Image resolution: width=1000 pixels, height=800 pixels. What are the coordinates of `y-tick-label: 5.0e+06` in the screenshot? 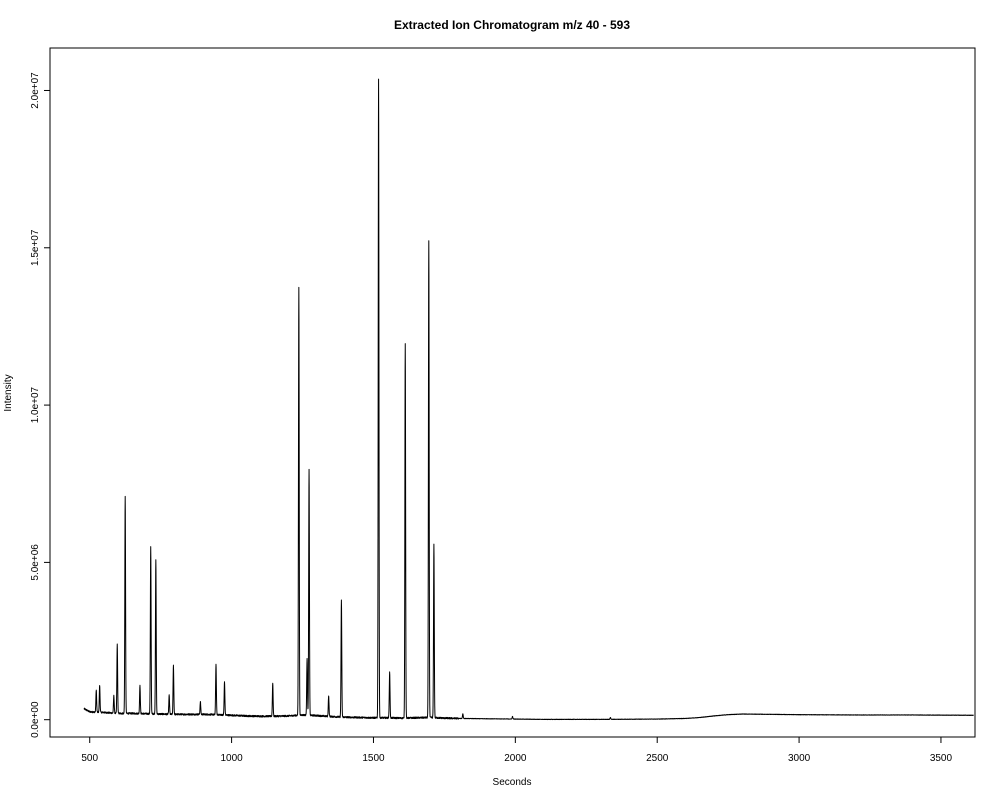 It's located at (35, 562).